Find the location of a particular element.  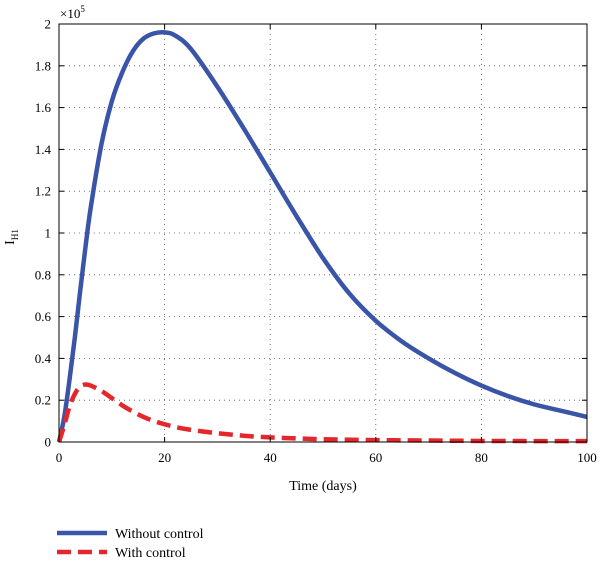

x-tick-label-5: 100 is located at coordinates (587, 457).